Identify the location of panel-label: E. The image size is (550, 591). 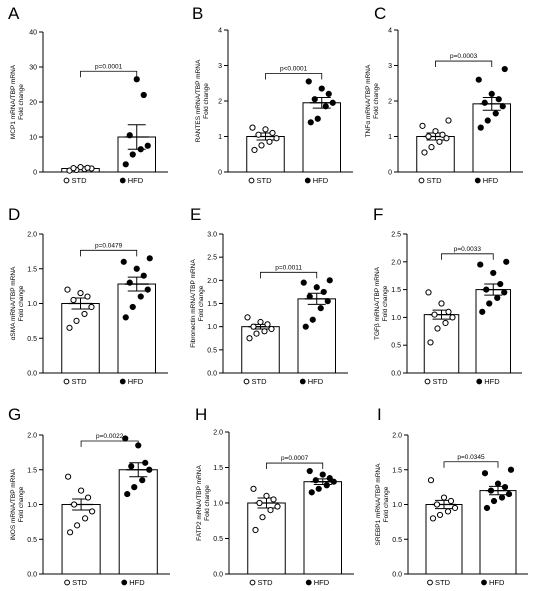
(195, 214).